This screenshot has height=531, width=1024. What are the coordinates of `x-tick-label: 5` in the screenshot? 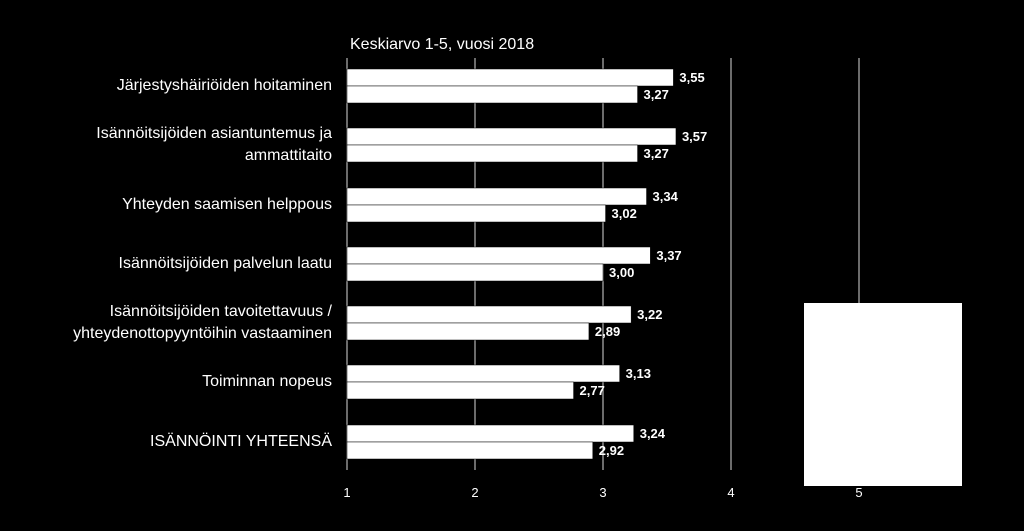 It's located at (858, 492).